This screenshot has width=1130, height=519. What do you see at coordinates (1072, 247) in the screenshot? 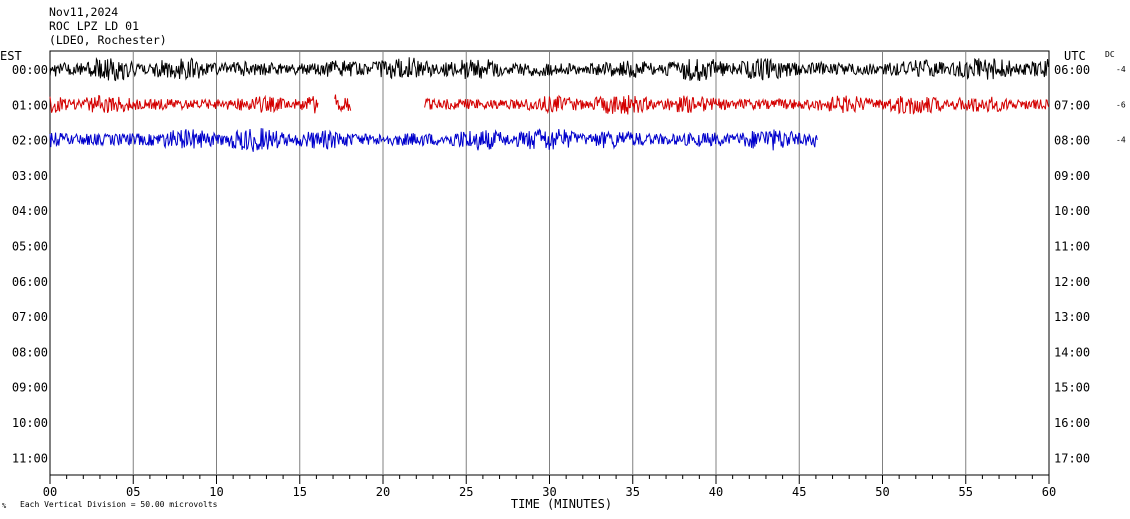
I see `utc-time-label: 11:00` at bounding box center [1072, 247].